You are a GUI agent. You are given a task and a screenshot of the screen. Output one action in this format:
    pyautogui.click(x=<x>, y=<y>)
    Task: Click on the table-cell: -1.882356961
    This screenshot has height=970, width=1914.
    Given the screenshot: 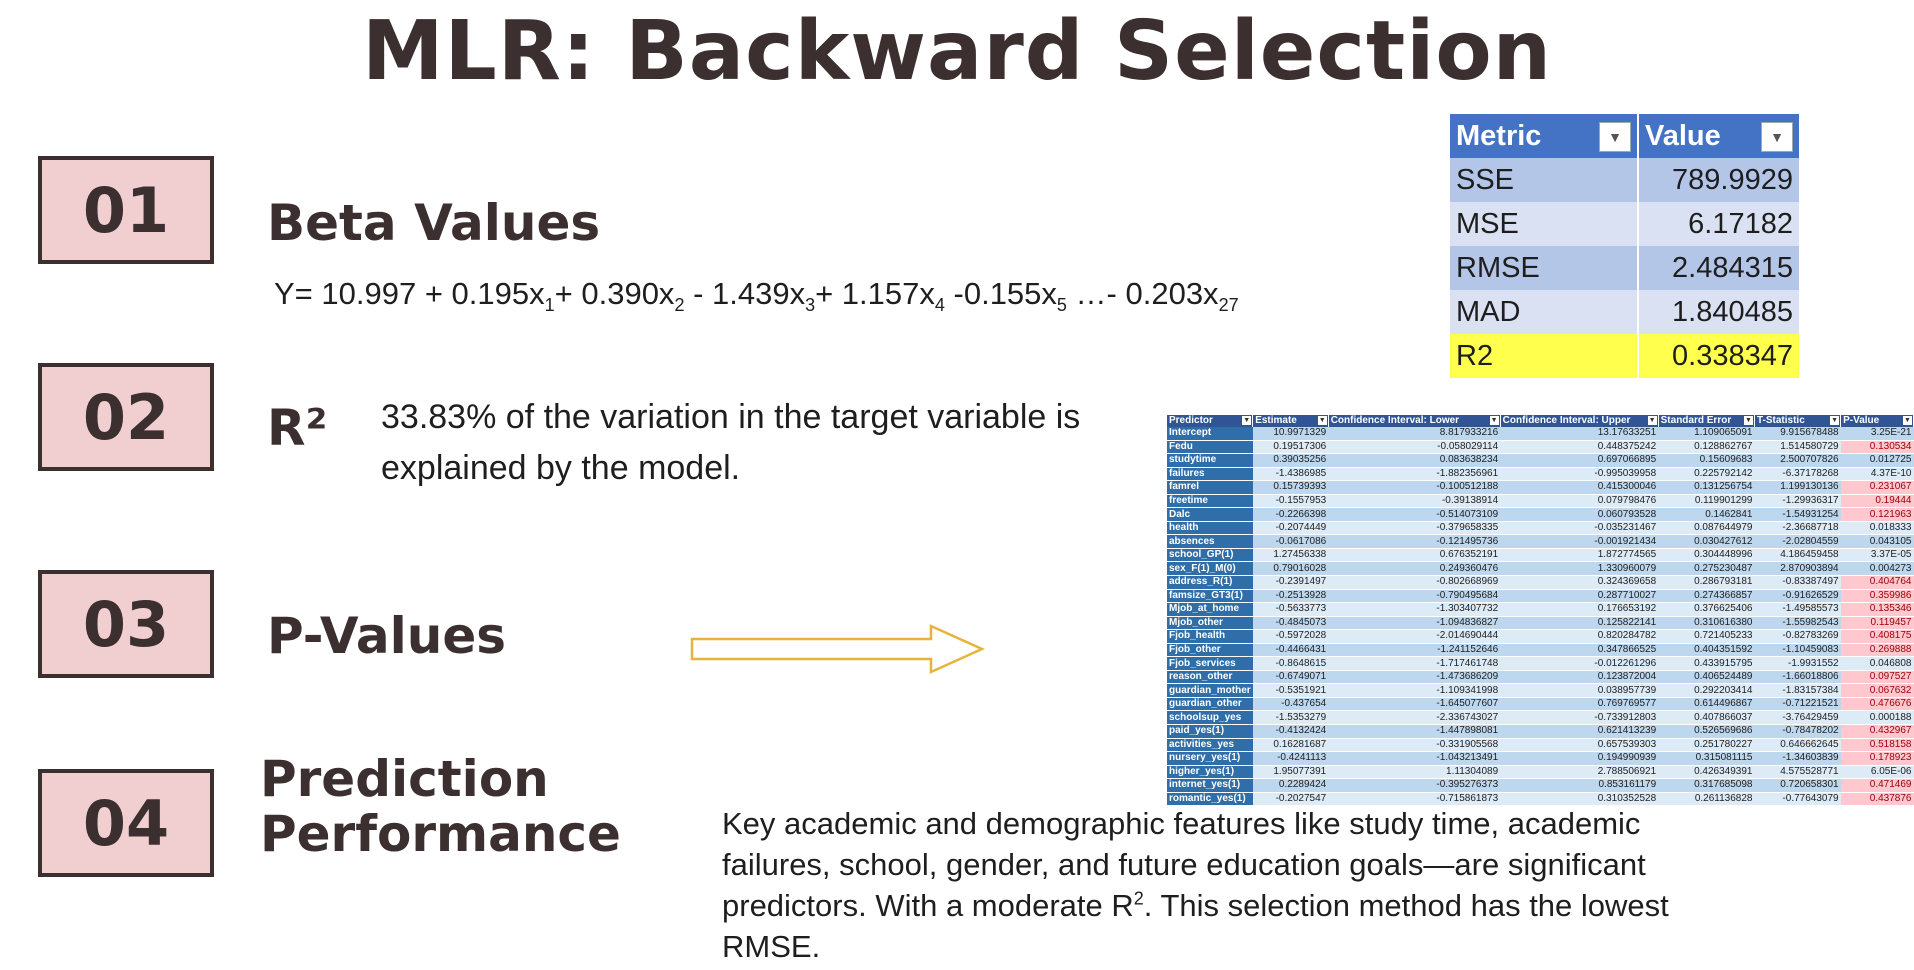 What is the action you would take?
    pyautogui.click(x=1414, y=474)
    